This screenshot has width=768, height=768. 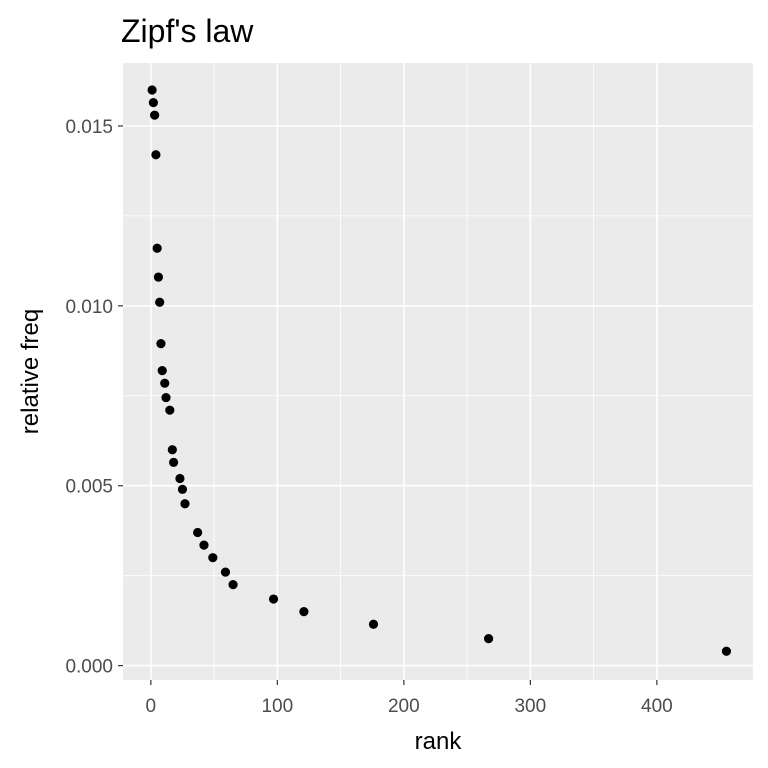 What do you see at coordinates (89, 487) in the screenshot?
I see `y-tick-label: 0.005` at bounding box center [89, 487].